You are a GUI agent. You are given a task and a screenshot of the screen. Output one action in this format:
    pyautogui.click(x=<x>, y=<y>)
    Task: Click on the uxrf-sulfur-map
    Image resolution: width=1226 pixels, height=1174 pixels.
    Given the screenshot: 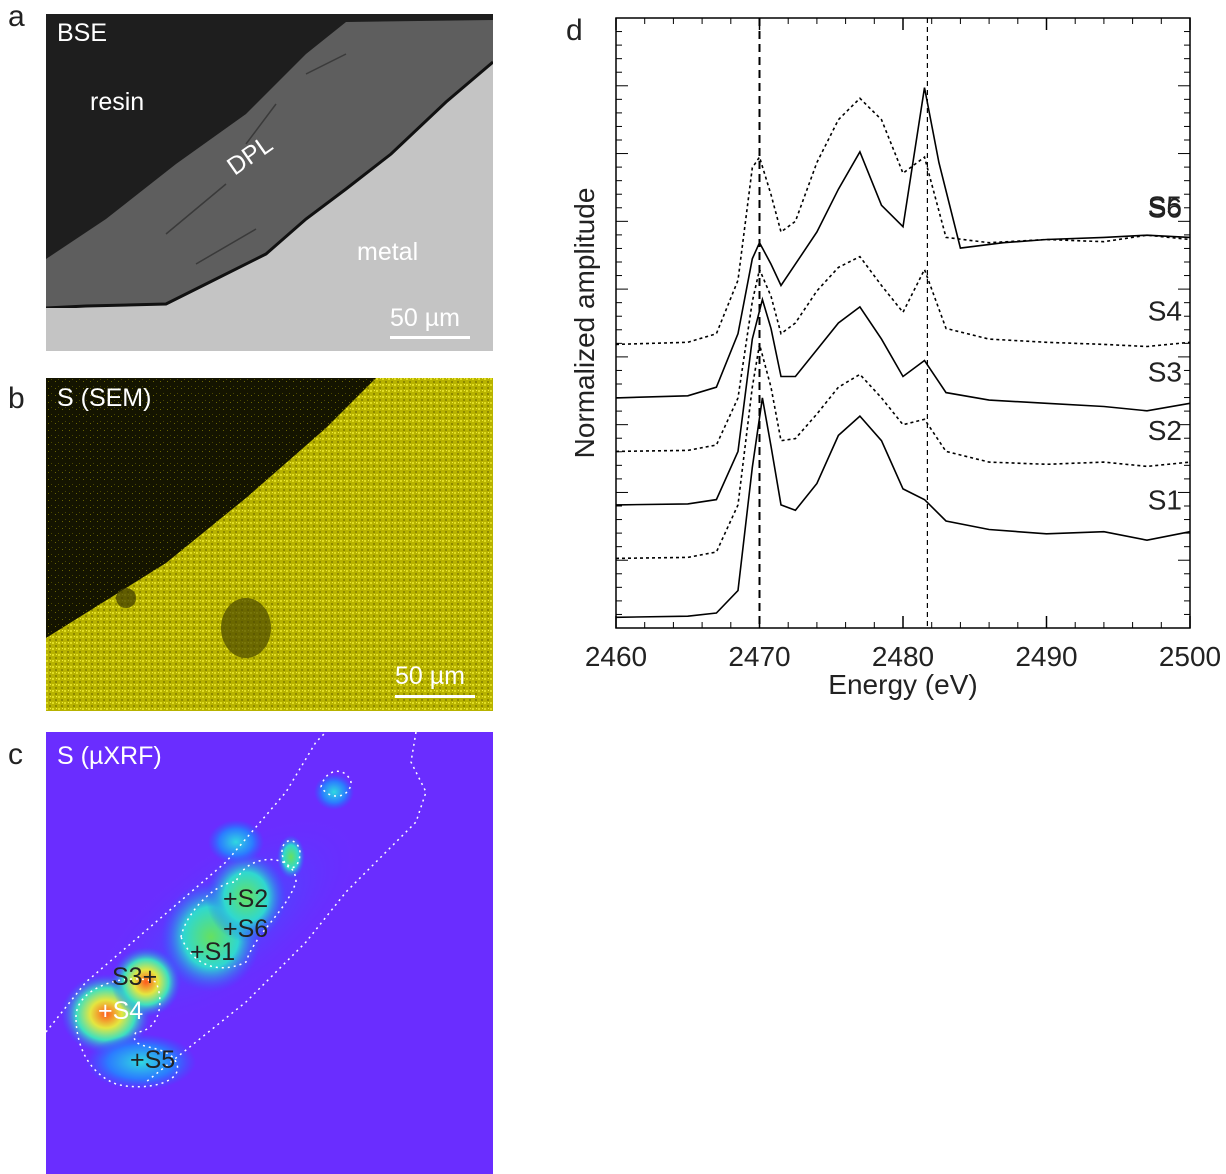 What is the action you would take?
    pyautogui.click(x=269, y=953)
    